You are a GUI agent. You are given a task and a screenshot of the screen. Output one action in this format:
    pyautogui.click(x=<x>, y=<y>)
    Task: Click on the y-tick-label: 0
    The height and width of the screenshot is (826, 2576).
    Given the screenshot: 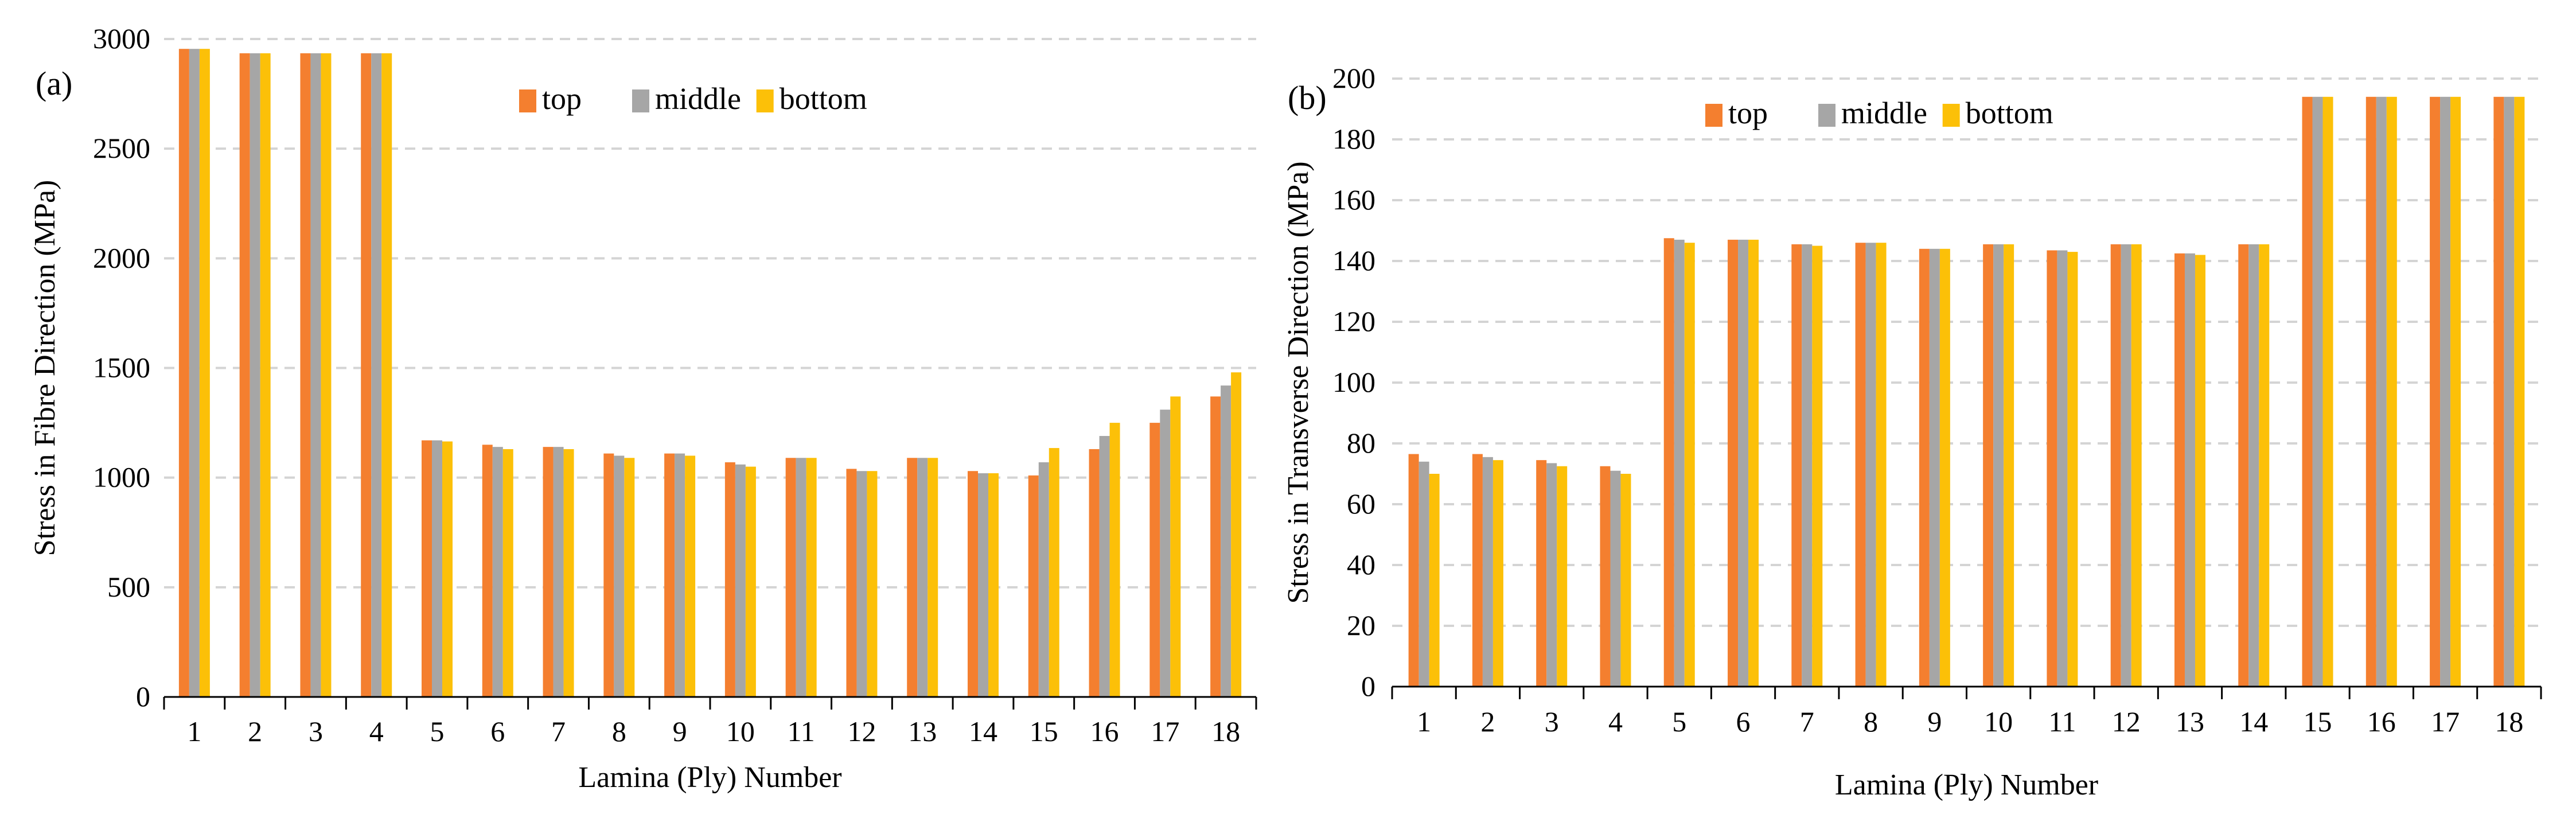 What is the action you would take?
    pyautogui.click(x=1368, y=686)
    